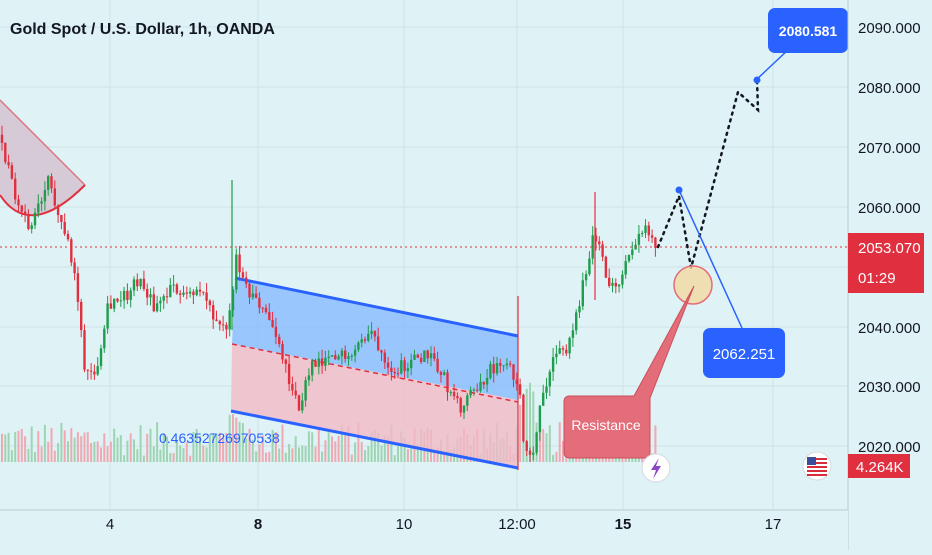  Describe the element at coordinates (889, 28) in the screenshot. I see `price-tick-label: 2090.000` at that location.